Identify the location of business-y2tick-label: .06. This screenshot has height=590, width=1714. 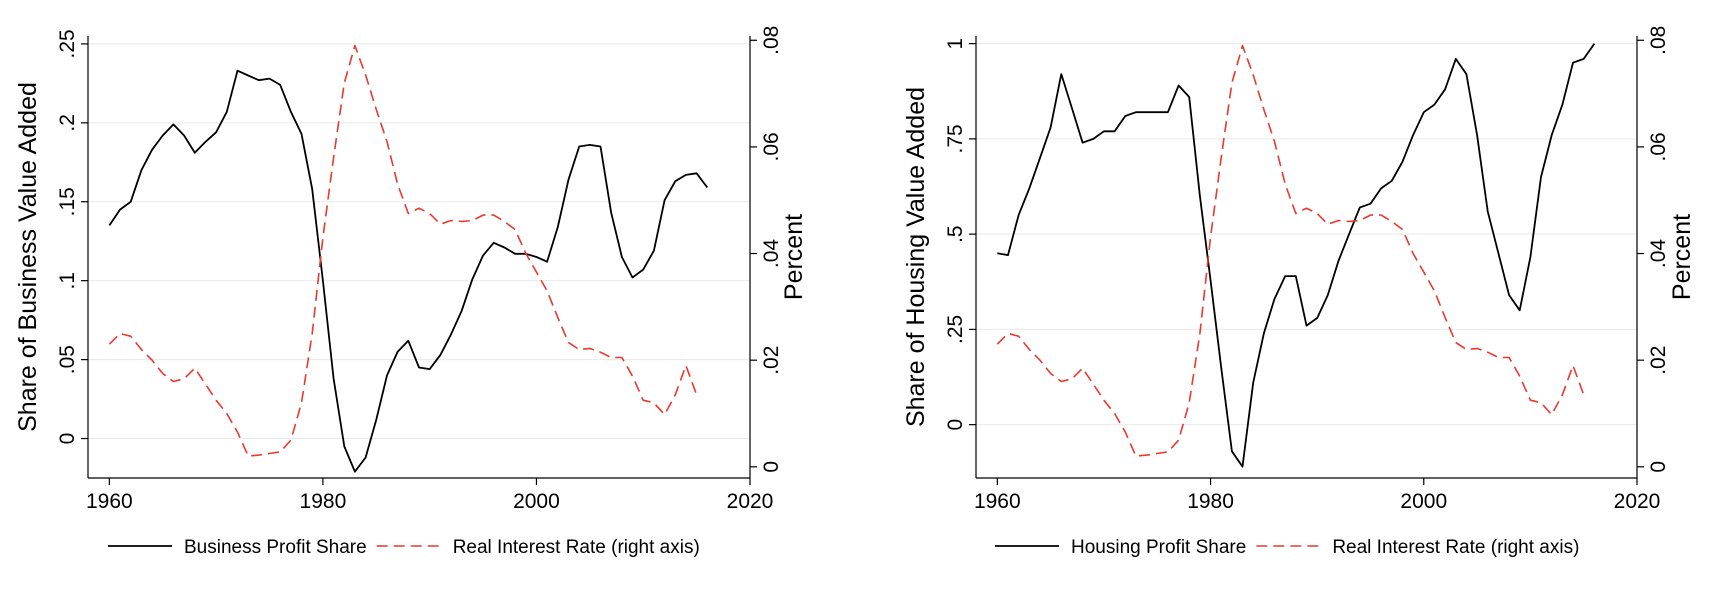
(771, 146).